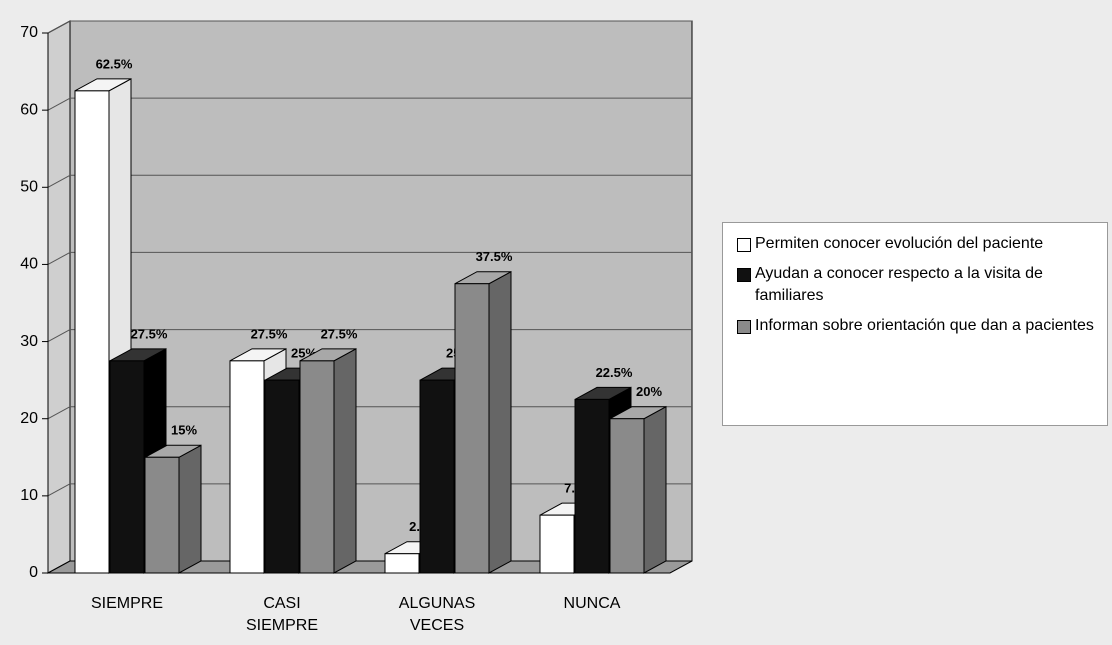  Describe the element at coordinates (29, 341) in the screenshot. I see `y-tick-label: 30` at that location.